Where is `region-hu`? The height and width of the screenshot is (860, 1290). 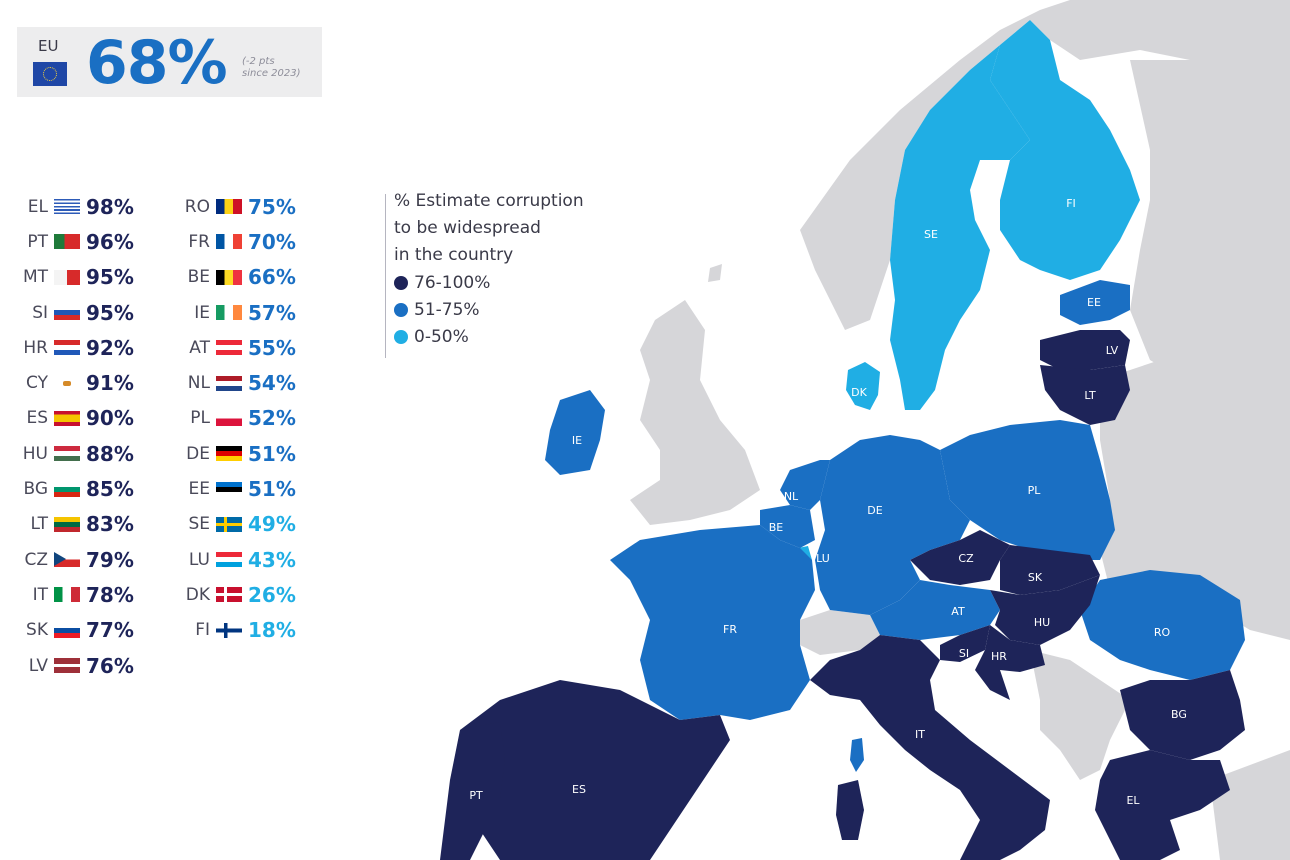 region-hu is located at coordinates (1045, 610).